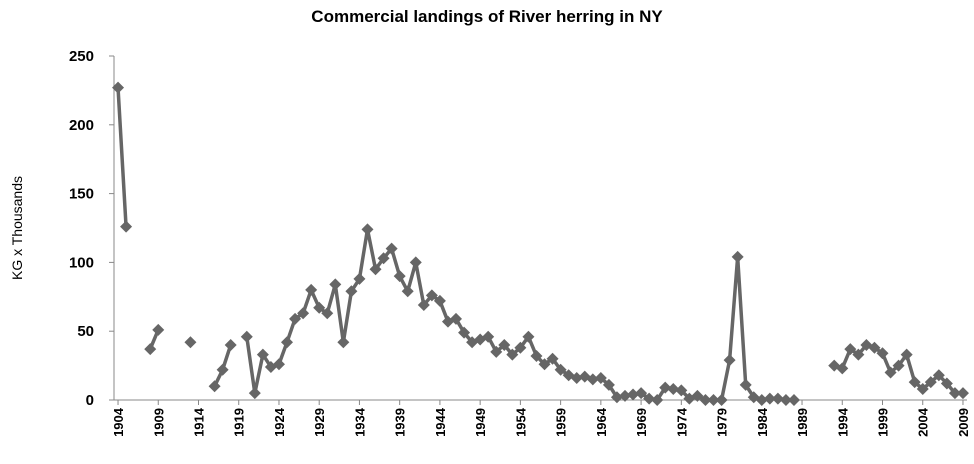 This screenshot has height=464, width=974. Describe the element at coordinates (279, 422) in the screenshot. I see `x-tick-label: 1924` at that location.